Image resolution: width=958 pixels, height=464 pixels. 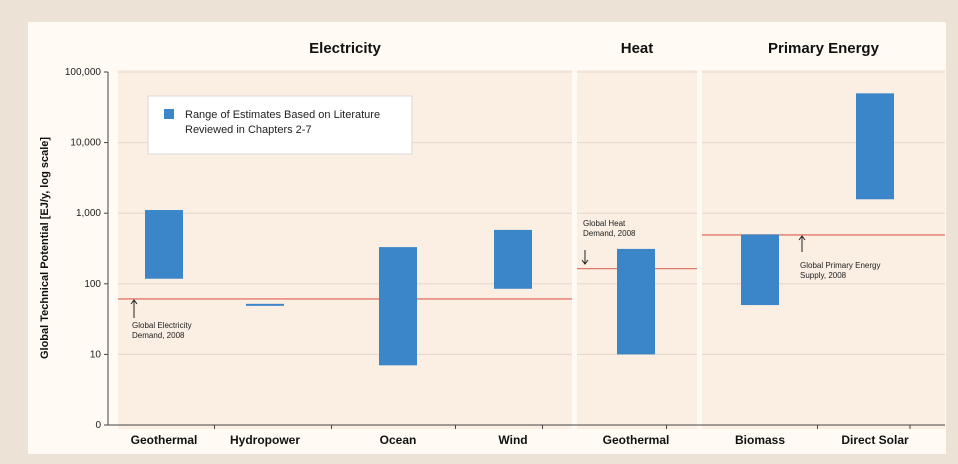 I want to click on legend-box, so click(x=280, y=125).